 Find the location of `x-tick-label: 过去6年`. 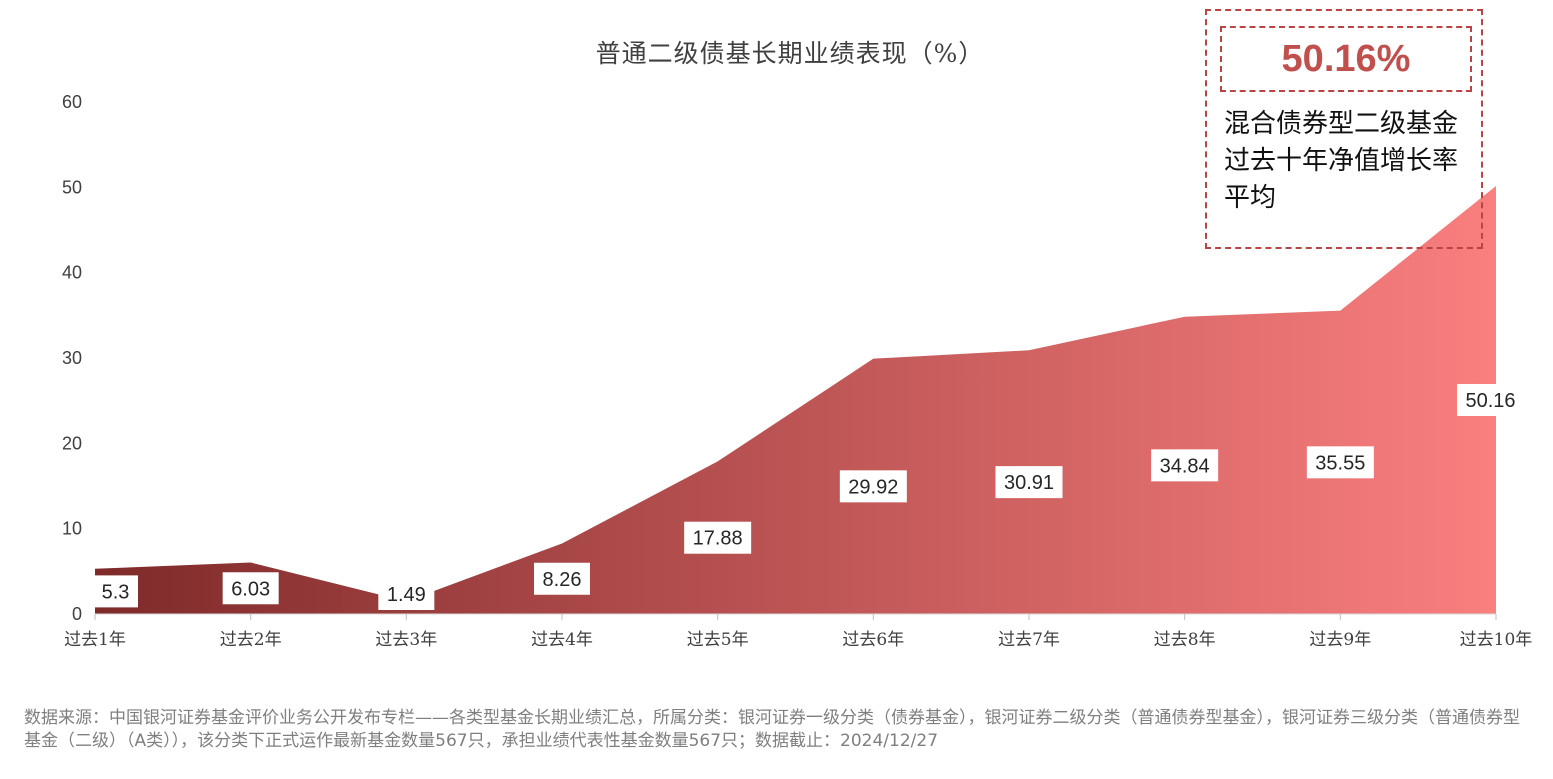

x-tick-label: 过去6年 is located at coordinates (873, 640).